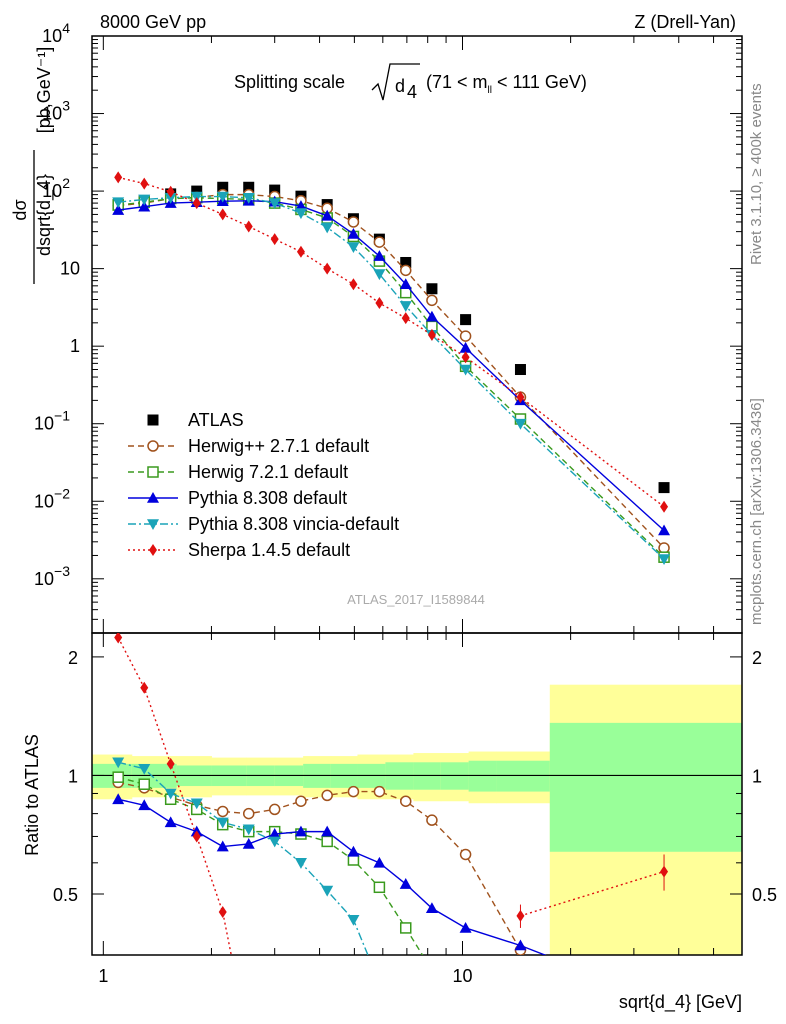 This screenshot has height=1024, width=786. What do you see at coordinates (274, 873) in the screenshot?
I see `ratio-series-herwig-7-2-1-default` at bounding box center [274, 873].